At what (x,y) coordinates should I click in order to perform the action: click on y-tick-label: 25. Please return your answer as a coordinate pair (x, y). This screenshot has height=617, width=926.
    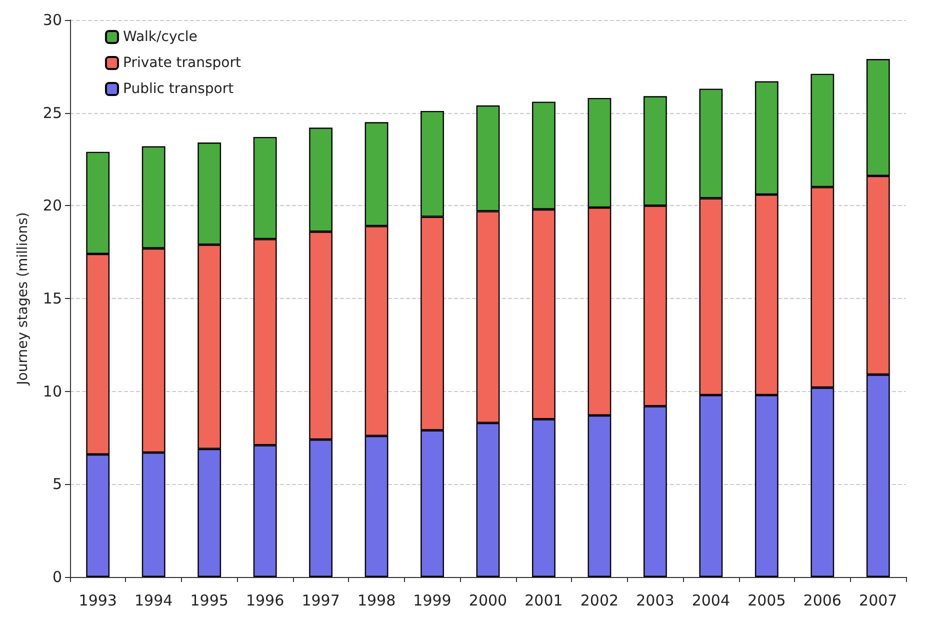
    Looking at the image, I should click on (52, 113).